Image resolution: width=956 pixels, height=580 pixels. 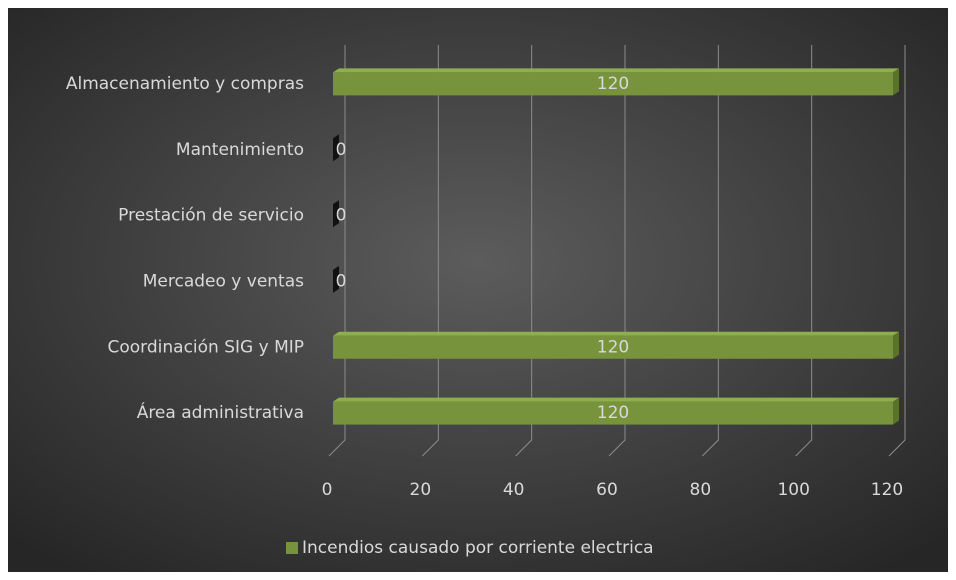 What do you see at coordinates (292, 548) in the screenshot?
I see `legend-swatch` at bounding box center [292, 548].